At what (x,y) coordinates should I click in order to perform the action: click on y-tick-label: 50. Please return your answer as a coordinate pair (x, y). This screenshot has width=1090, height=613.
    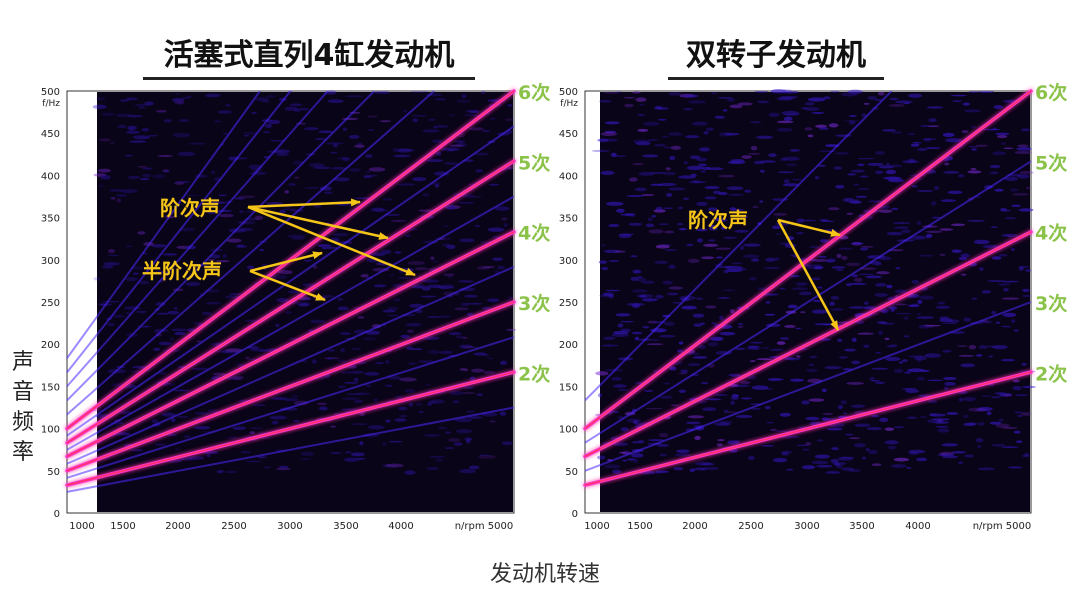
    Looking at the image, I should click on (53, 472).